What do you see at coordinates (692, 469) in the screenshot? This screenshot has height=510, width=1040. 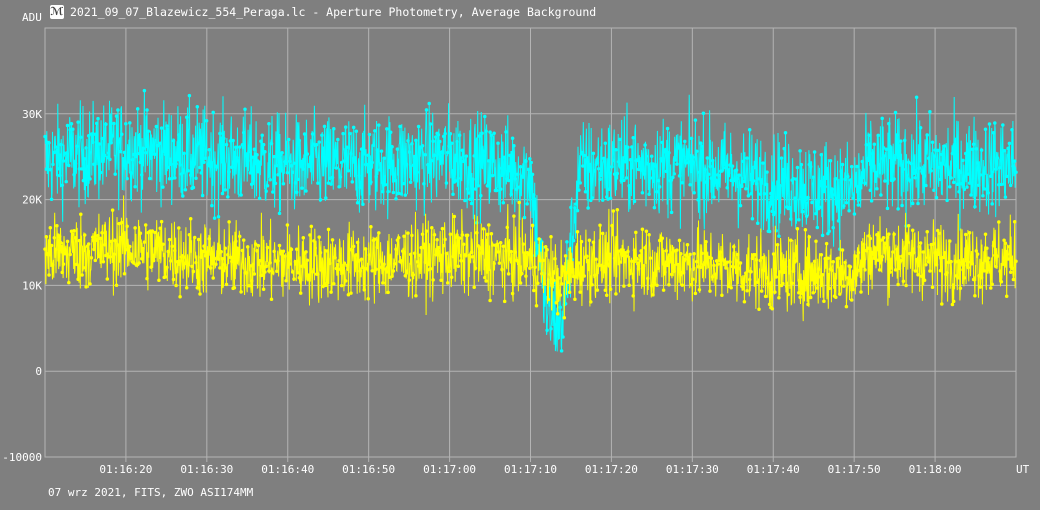 I see `x-tick-label: 01:17:30` at bounding box center [692, 469].